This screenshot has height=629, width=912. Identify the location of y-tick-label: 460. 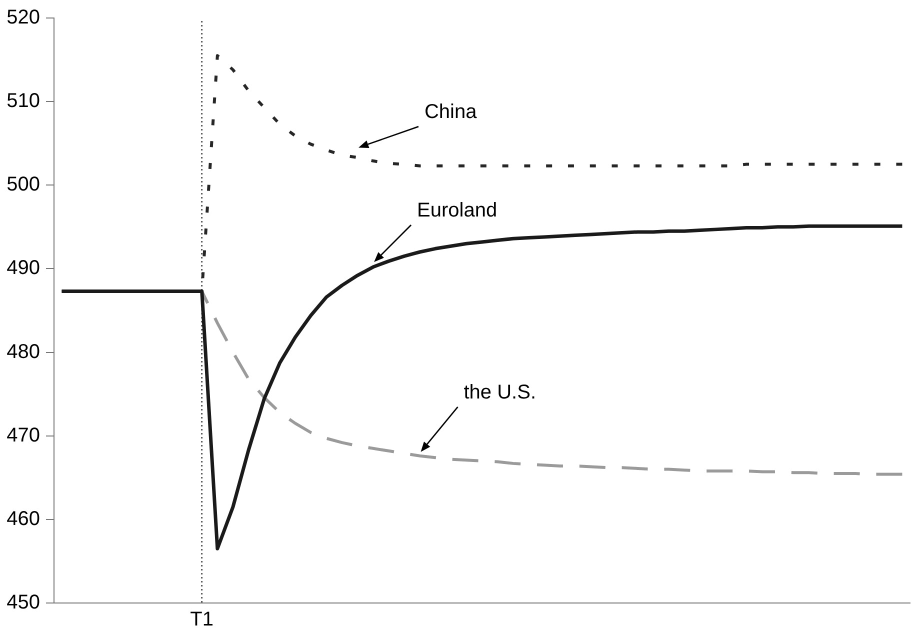
(23, 519).